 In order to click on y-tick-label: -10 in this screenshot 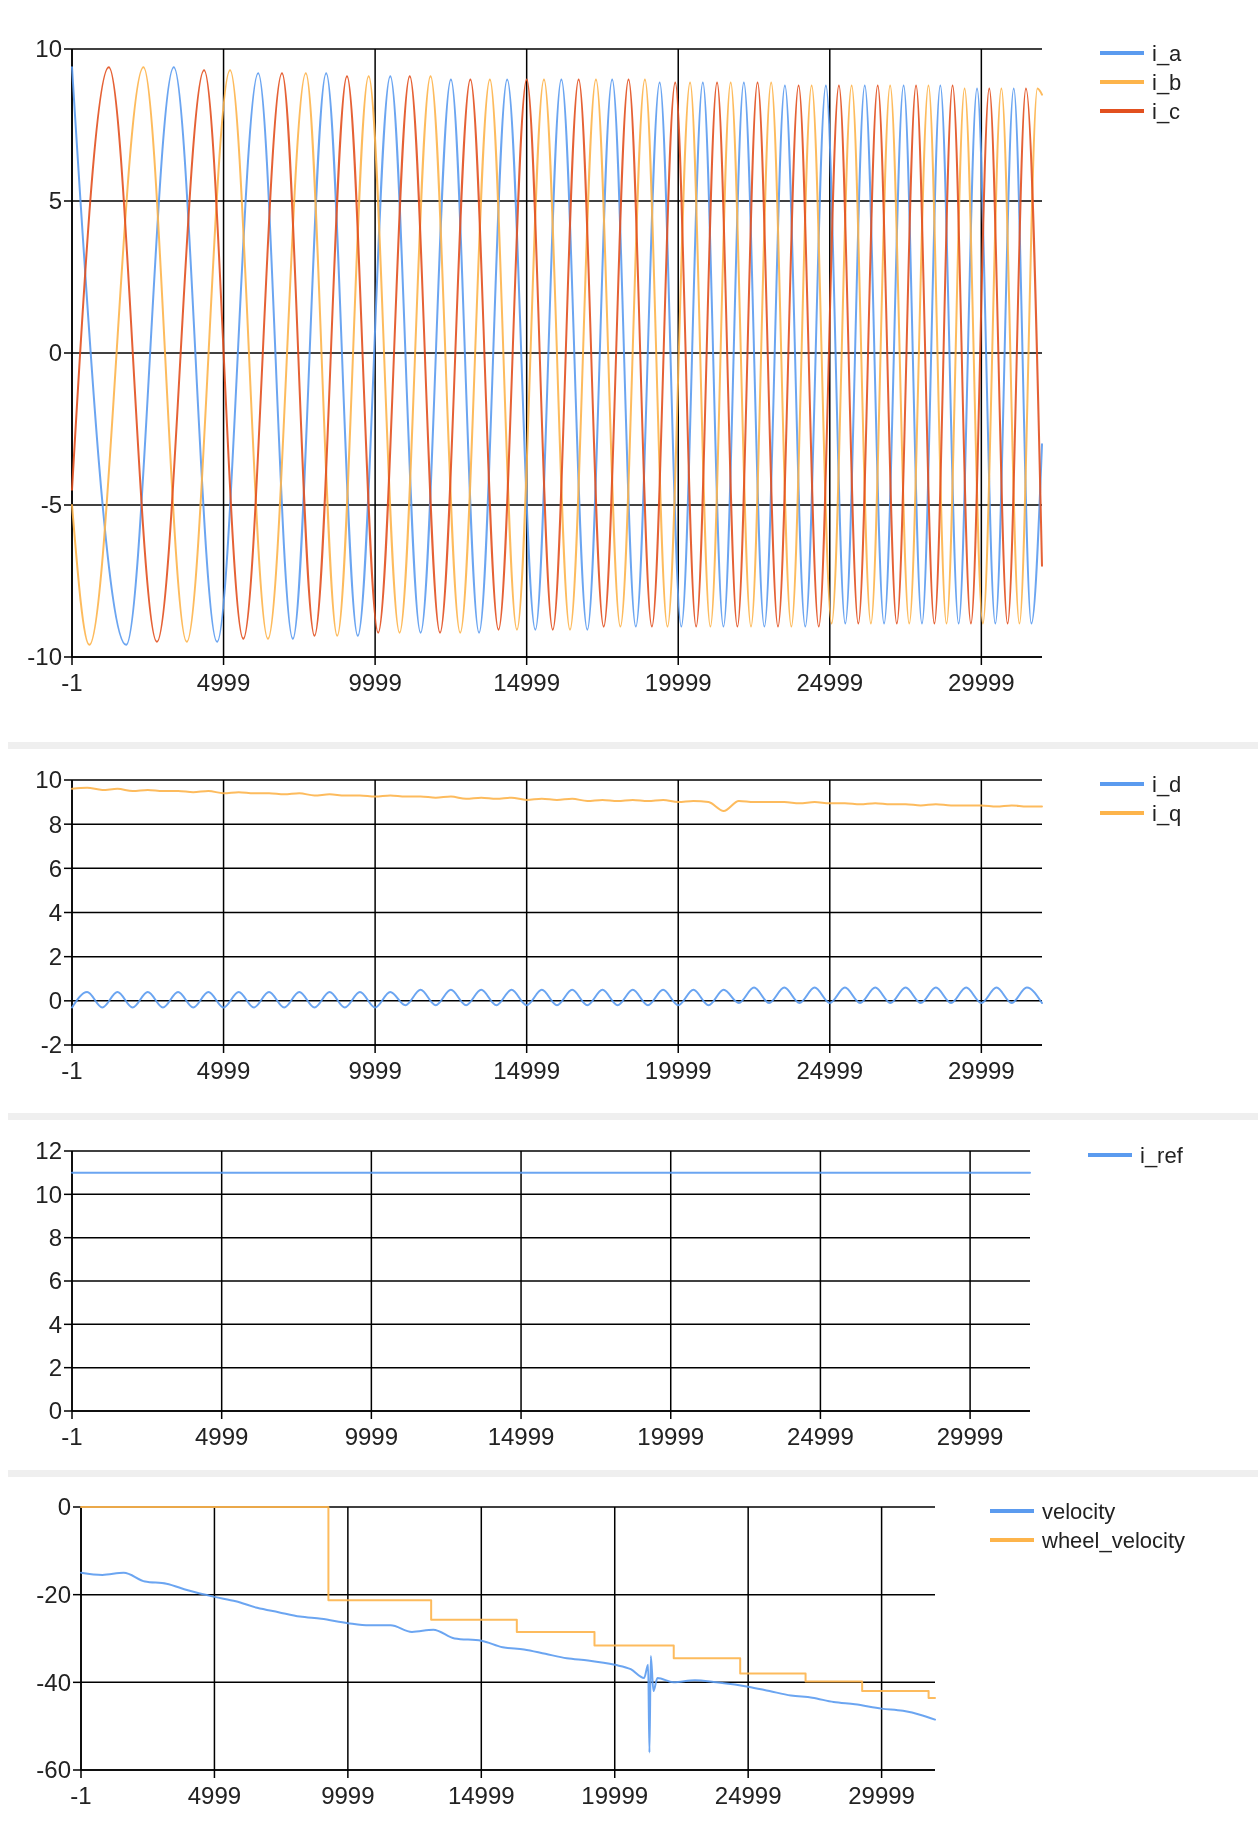, I will do `click(44, 657)`.